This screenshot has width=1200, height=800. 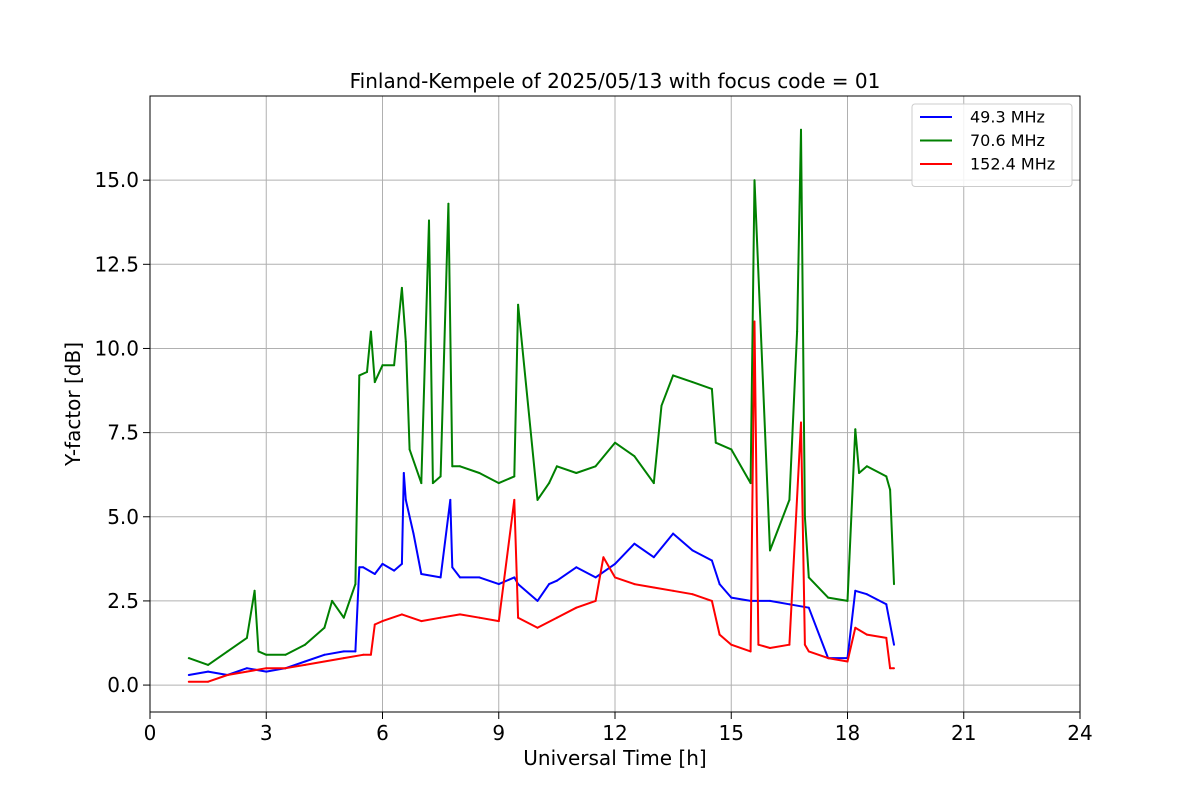 What do you see at coordinates (1007, 117) in the screenshot?
I see `legend-label: 49.3 MHz` at bounding box center [1007, 117].